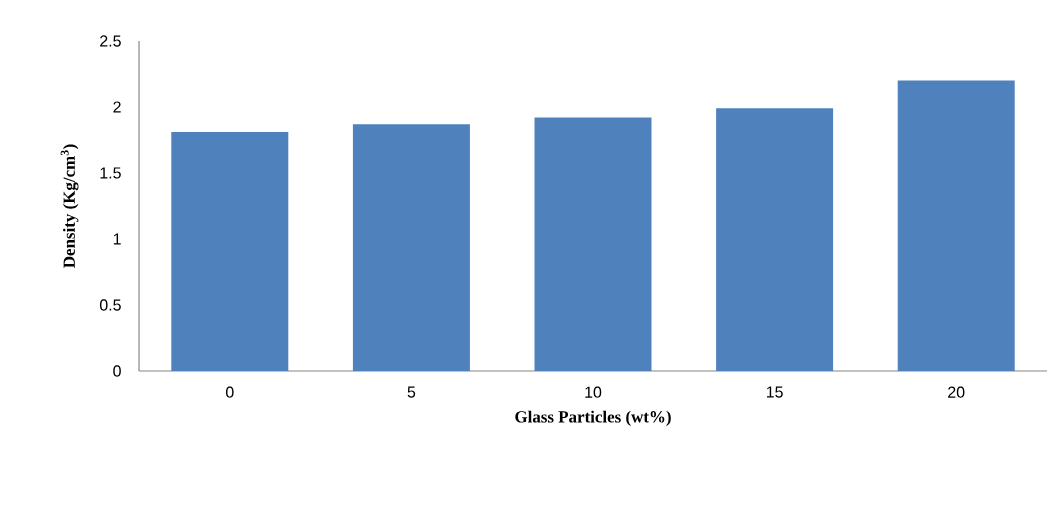 Image resolution: width=1062 pixels, height=516 pixels. Describe the element at coordinates (110, 173) in the screenshot. I see `y-tick-label: 1.5` at that location.